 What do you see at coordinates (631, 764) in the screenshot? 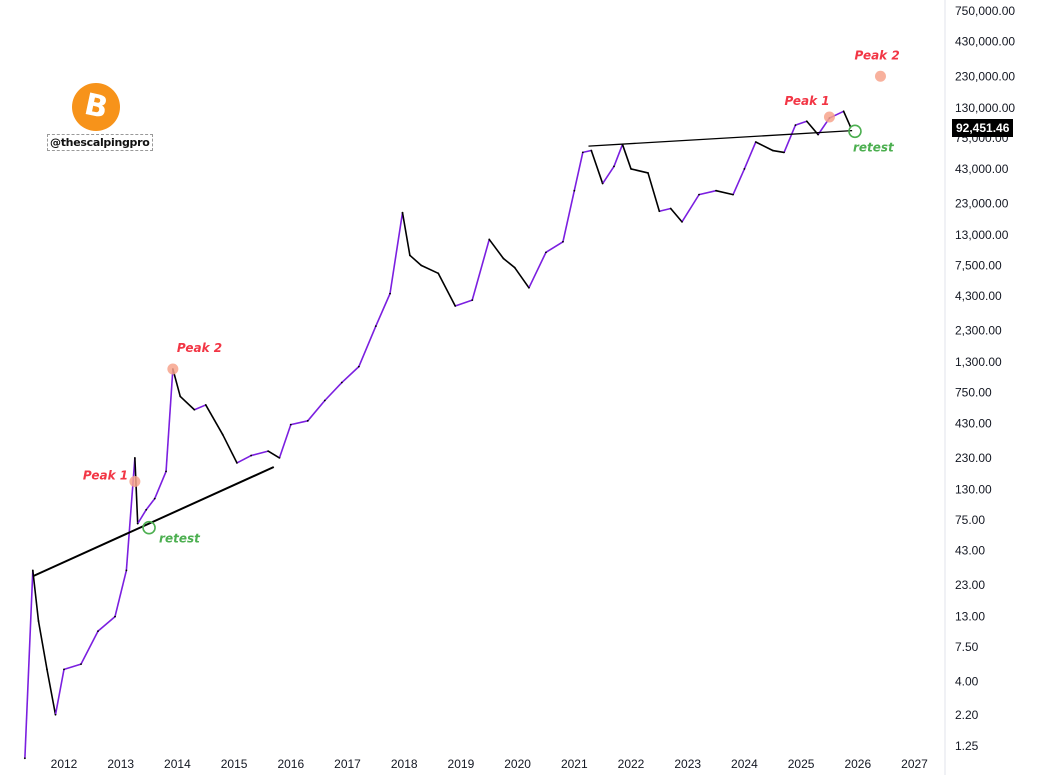
I see `x-tick-label: 2022` at bounding box center [631, 764].